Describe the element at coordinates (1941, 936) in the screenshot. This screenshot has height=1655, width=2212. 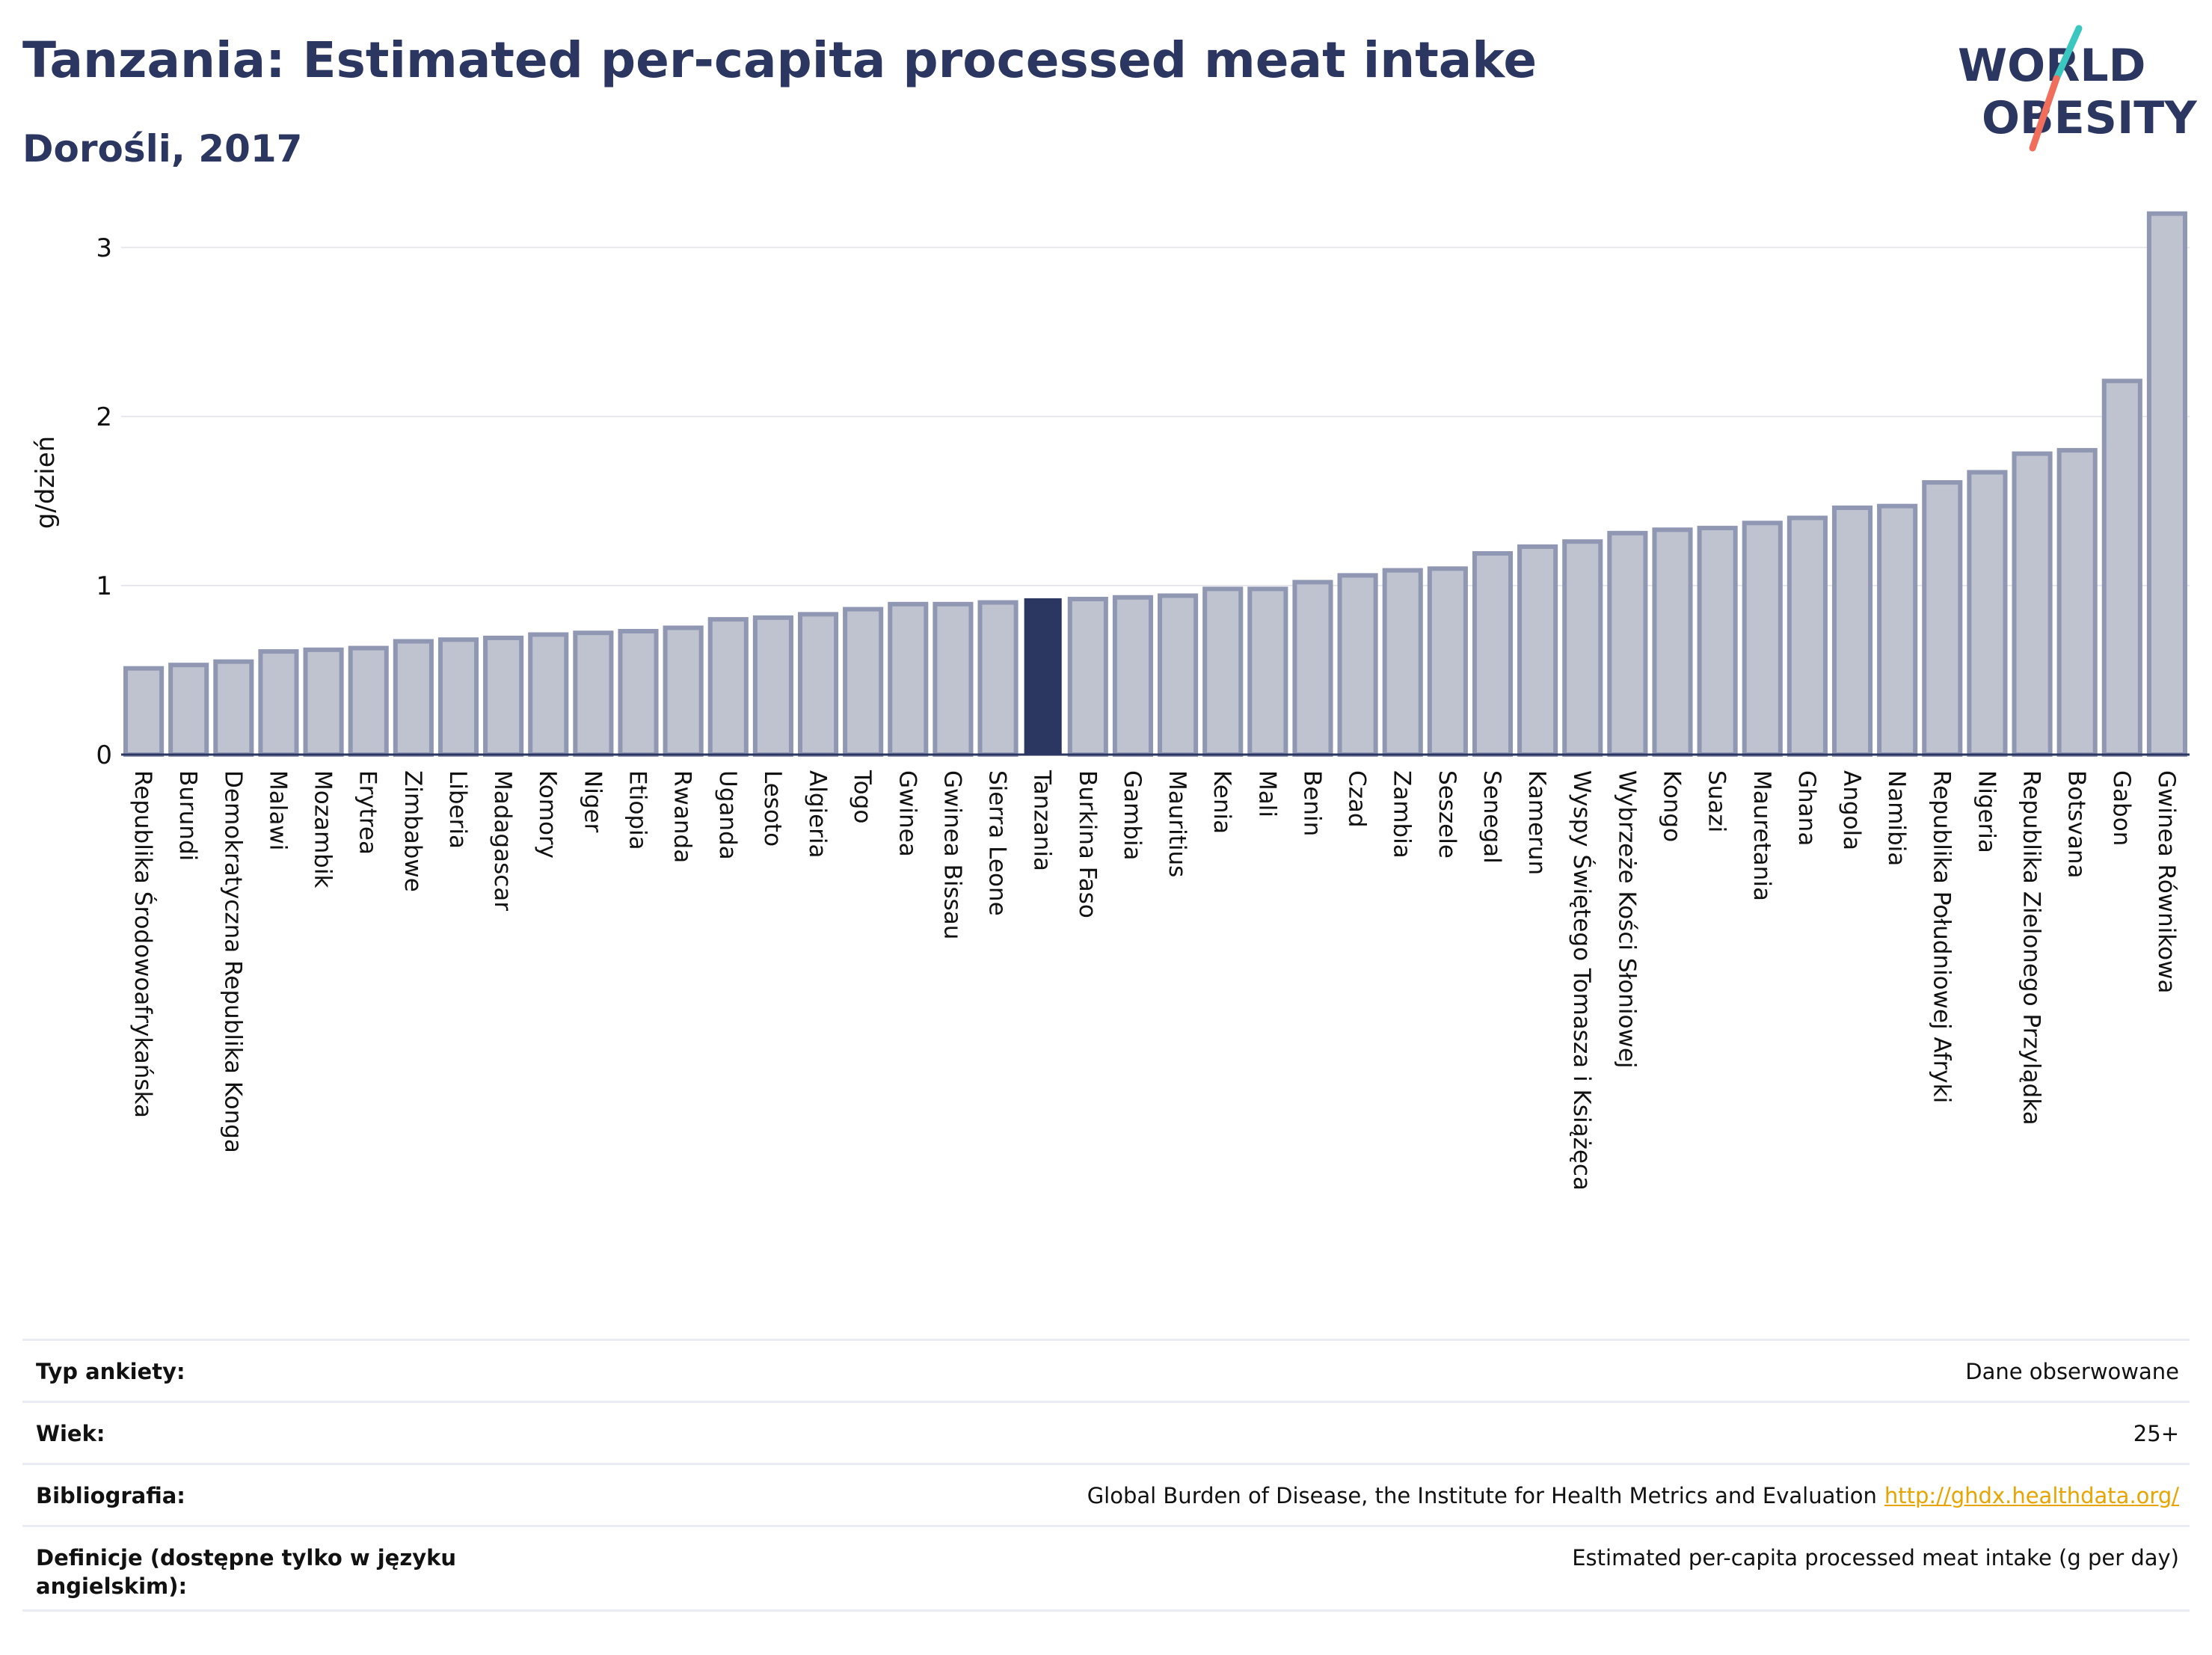
I see `x-tick-label: Republika Południowej Afryki` at that location.